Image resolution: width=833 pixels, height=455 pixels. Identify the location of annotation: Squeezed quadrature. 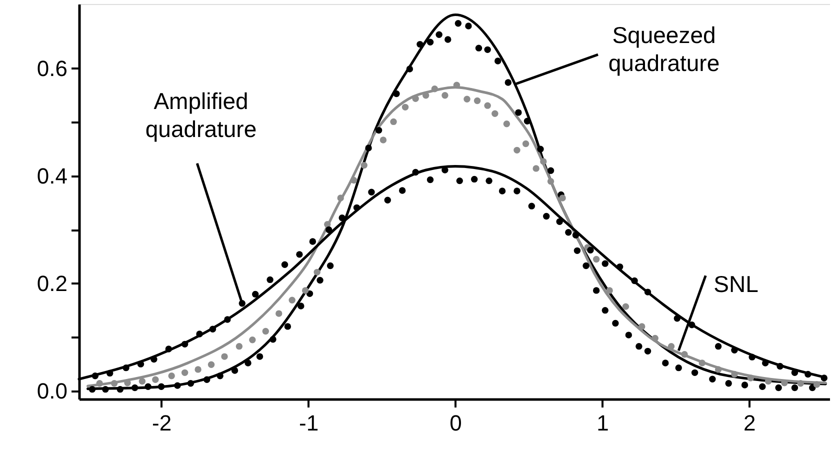
(664, 49).